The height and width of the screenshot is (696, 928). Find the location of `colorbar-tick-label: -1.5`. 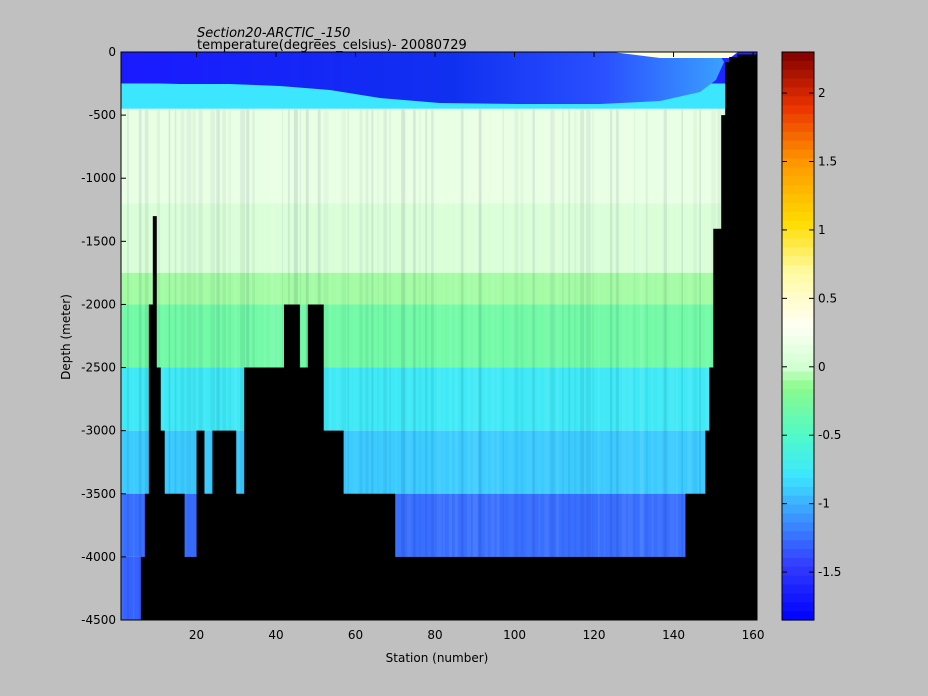

colorbar-tick-label: -1.5 is located at coordinates (829, 572).